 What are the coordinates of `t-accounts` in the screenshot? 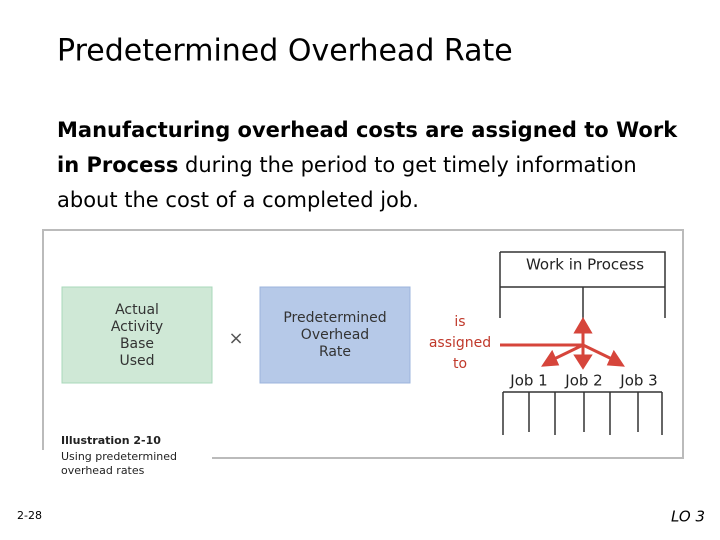 It's located at (582, 343).